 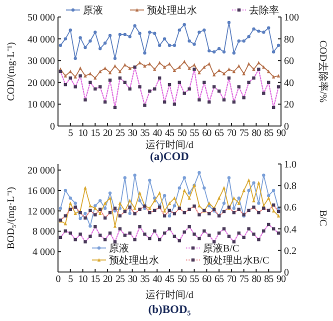 What do you see at coordinates (41, 62) in the screenshot?
I see `y-tick-label: 30 000` at bounding box center [41, 62].